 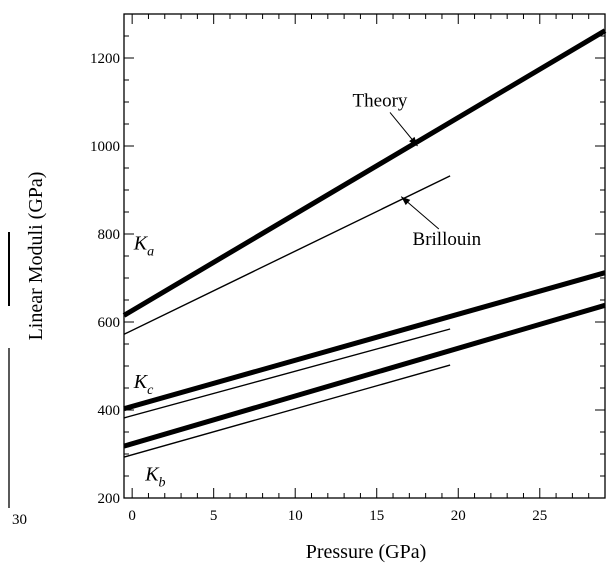 What do you see at coordinates (109, 323) in the screenshot?
I see `y-tick-label: 600` at bounding box center [109, 323].